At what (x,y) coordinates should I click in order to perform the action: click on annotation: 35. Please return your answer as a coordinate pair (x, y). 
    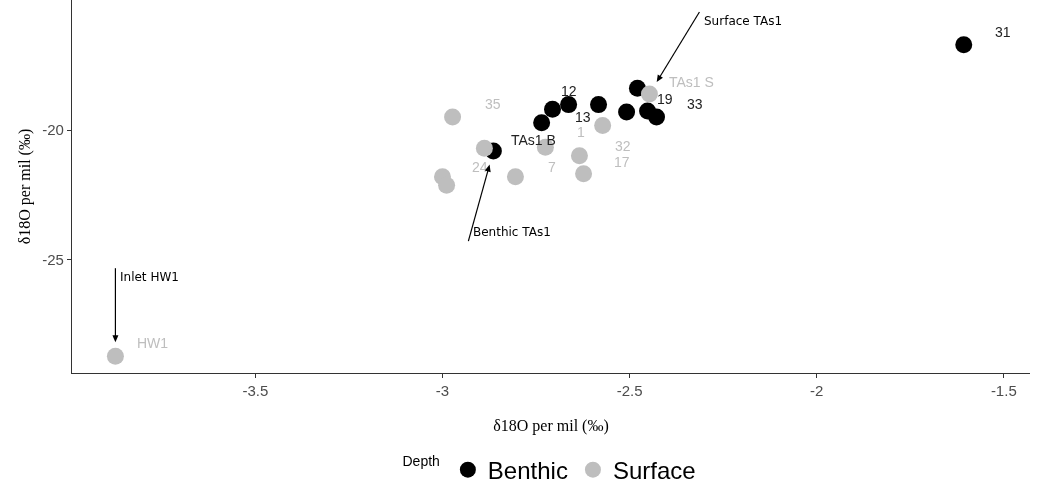
    Looking at the image, I should click on (493, 104).